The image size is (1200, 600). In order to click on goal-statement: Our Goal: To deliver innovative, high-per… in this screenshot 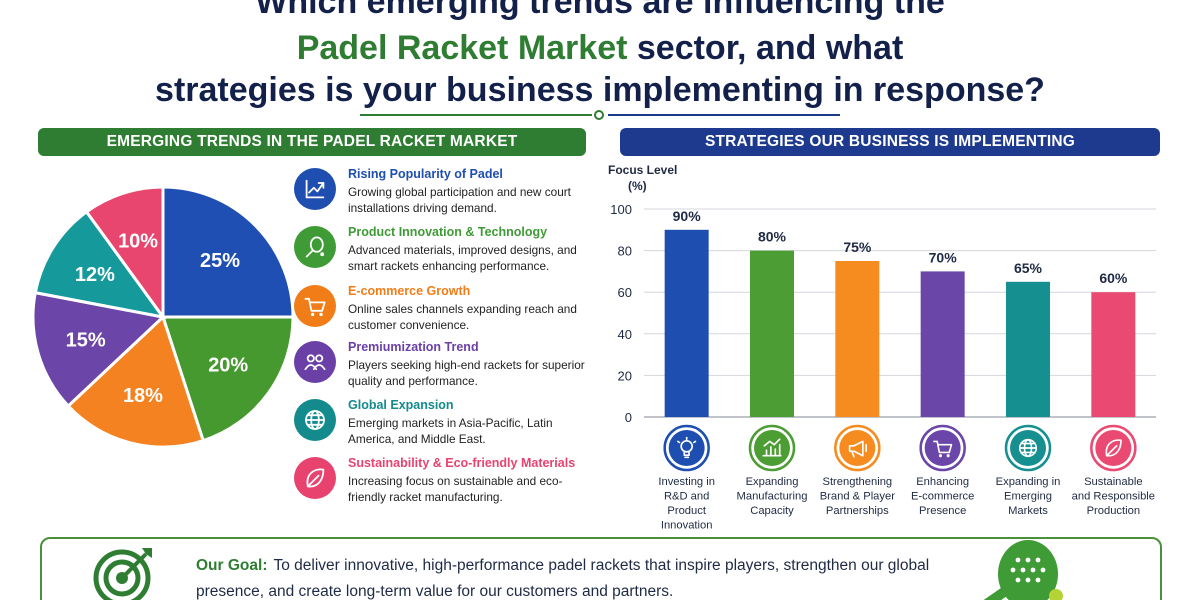, I will do `click(566, 576)`.